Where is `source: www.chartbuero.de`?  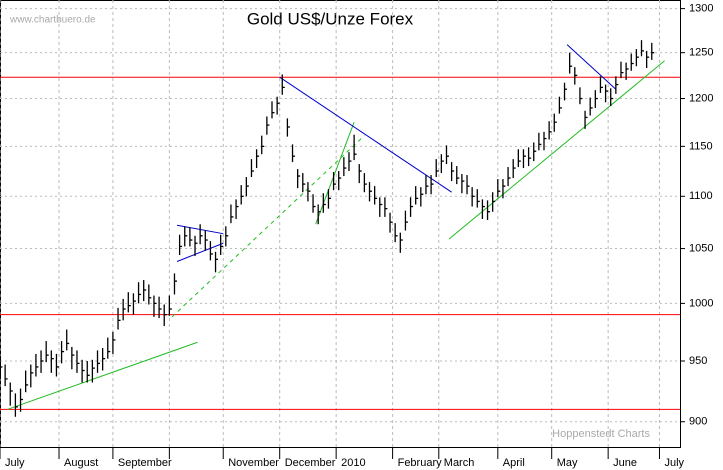
source: www.chartbuero.de is located at coordinates (52, 20).